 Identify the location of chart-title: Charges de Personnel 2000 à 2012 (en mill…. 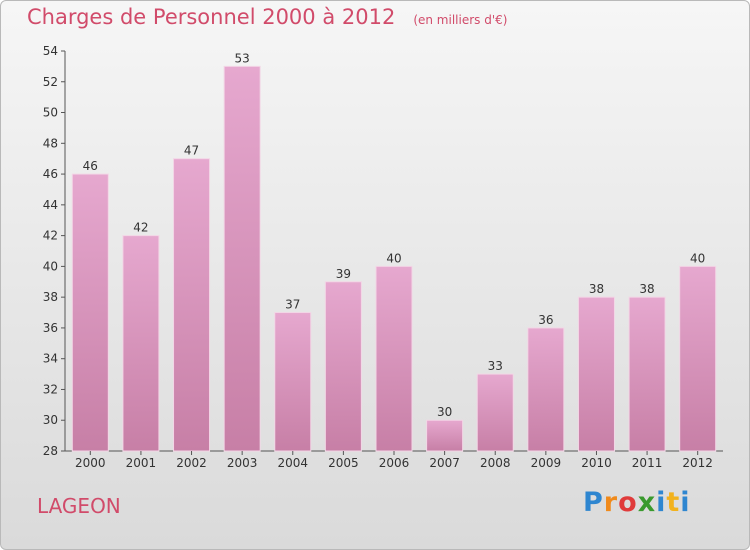
(267, 17).